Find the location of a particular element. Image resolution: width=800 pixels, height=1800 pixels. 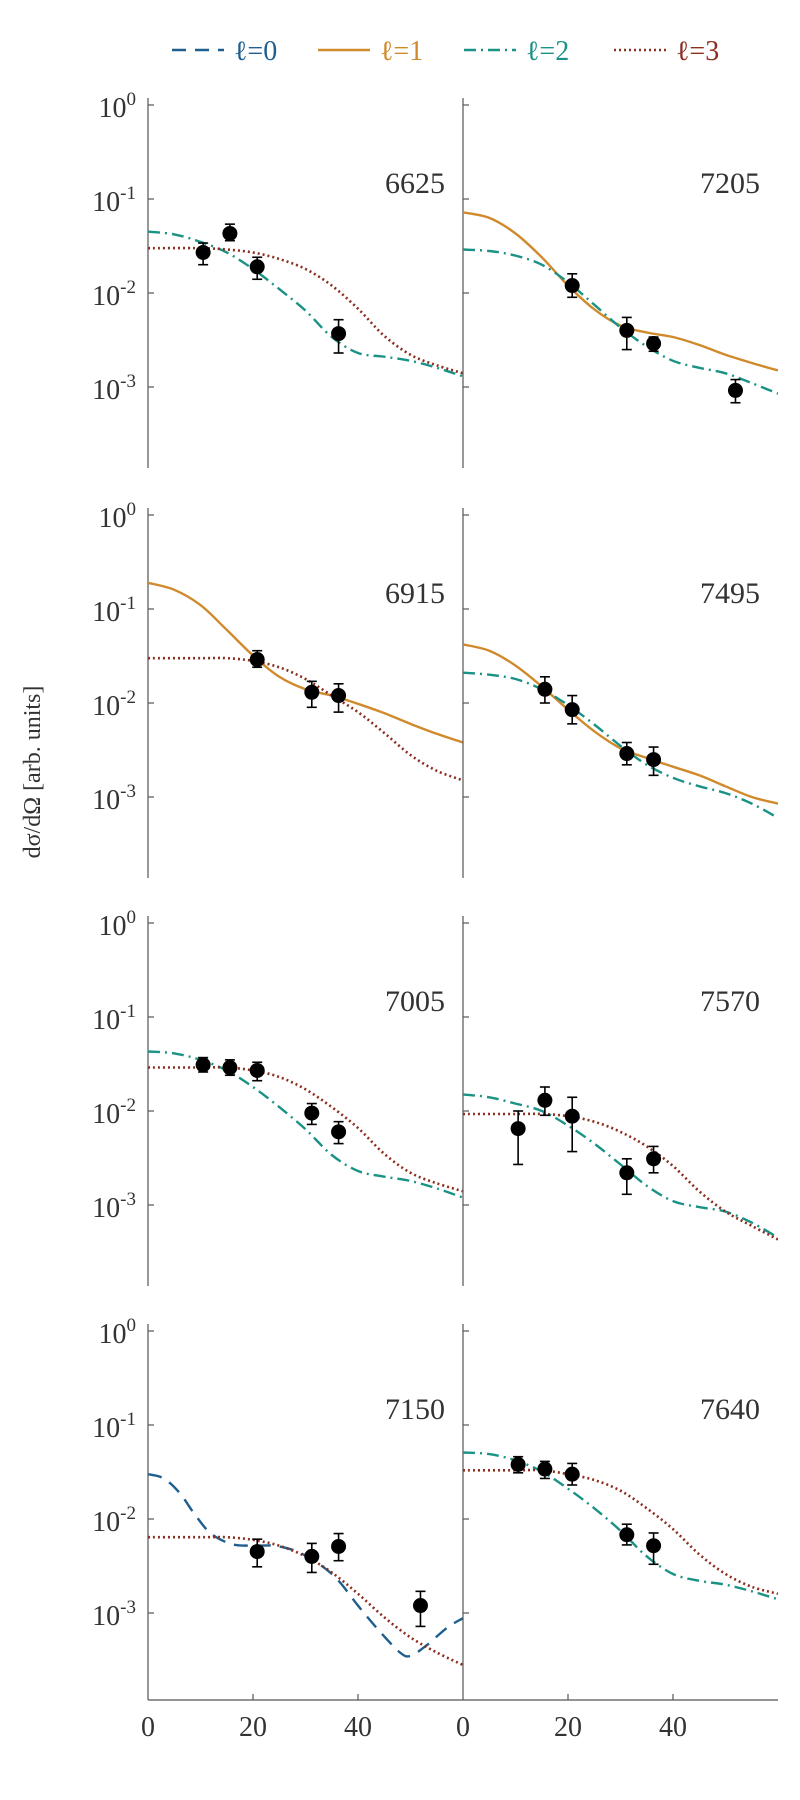

panel-label: 7640 is located at coordinates (730, 1409).